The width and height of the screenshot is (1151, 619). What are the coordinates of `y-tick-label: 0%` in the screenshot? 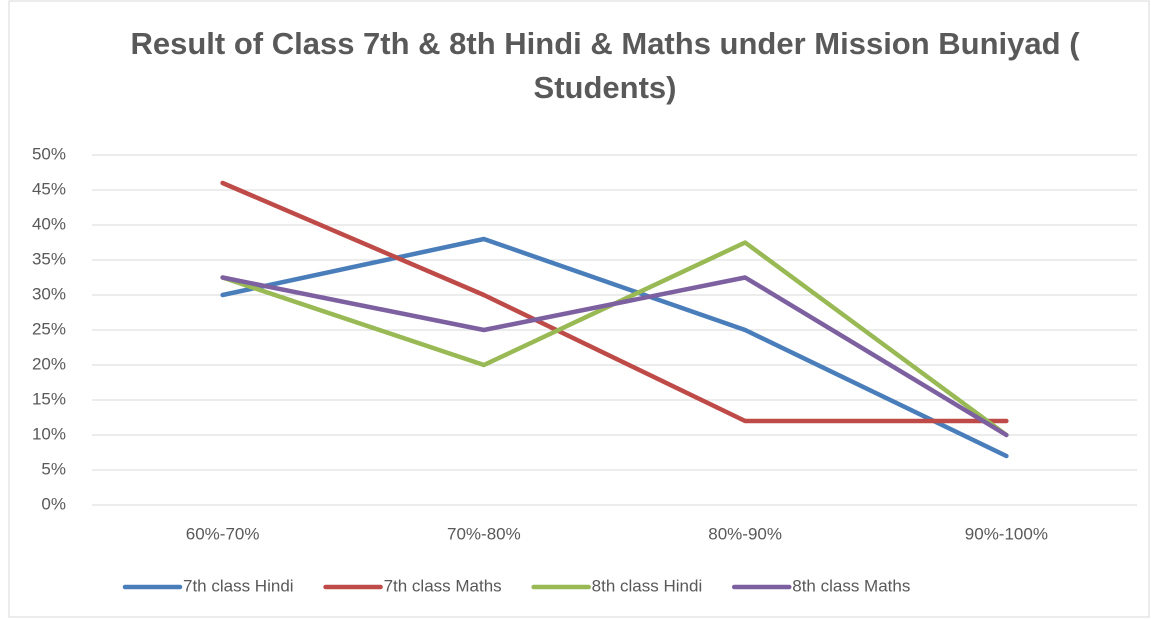 It's located at (53, 503).